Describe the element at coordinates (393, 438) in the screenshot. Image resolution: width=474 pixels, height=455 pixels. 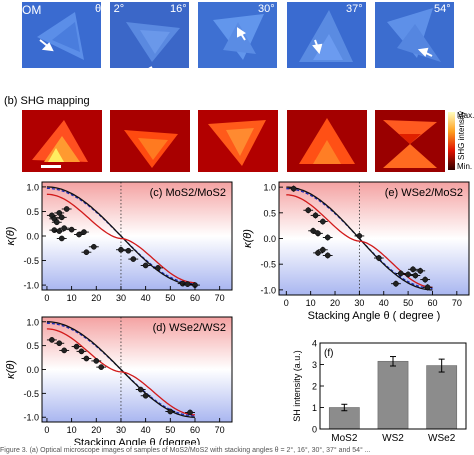
I see `x-tick-label: WS2` at that location.